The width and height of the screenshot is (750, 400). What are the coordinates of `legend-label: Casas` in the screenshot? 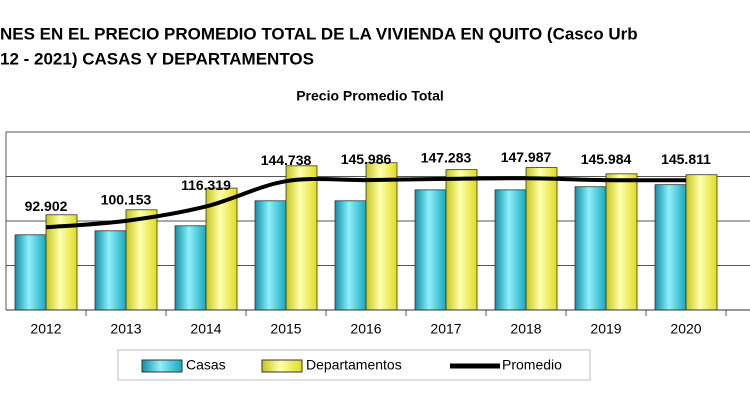 It's located at (206, 365).